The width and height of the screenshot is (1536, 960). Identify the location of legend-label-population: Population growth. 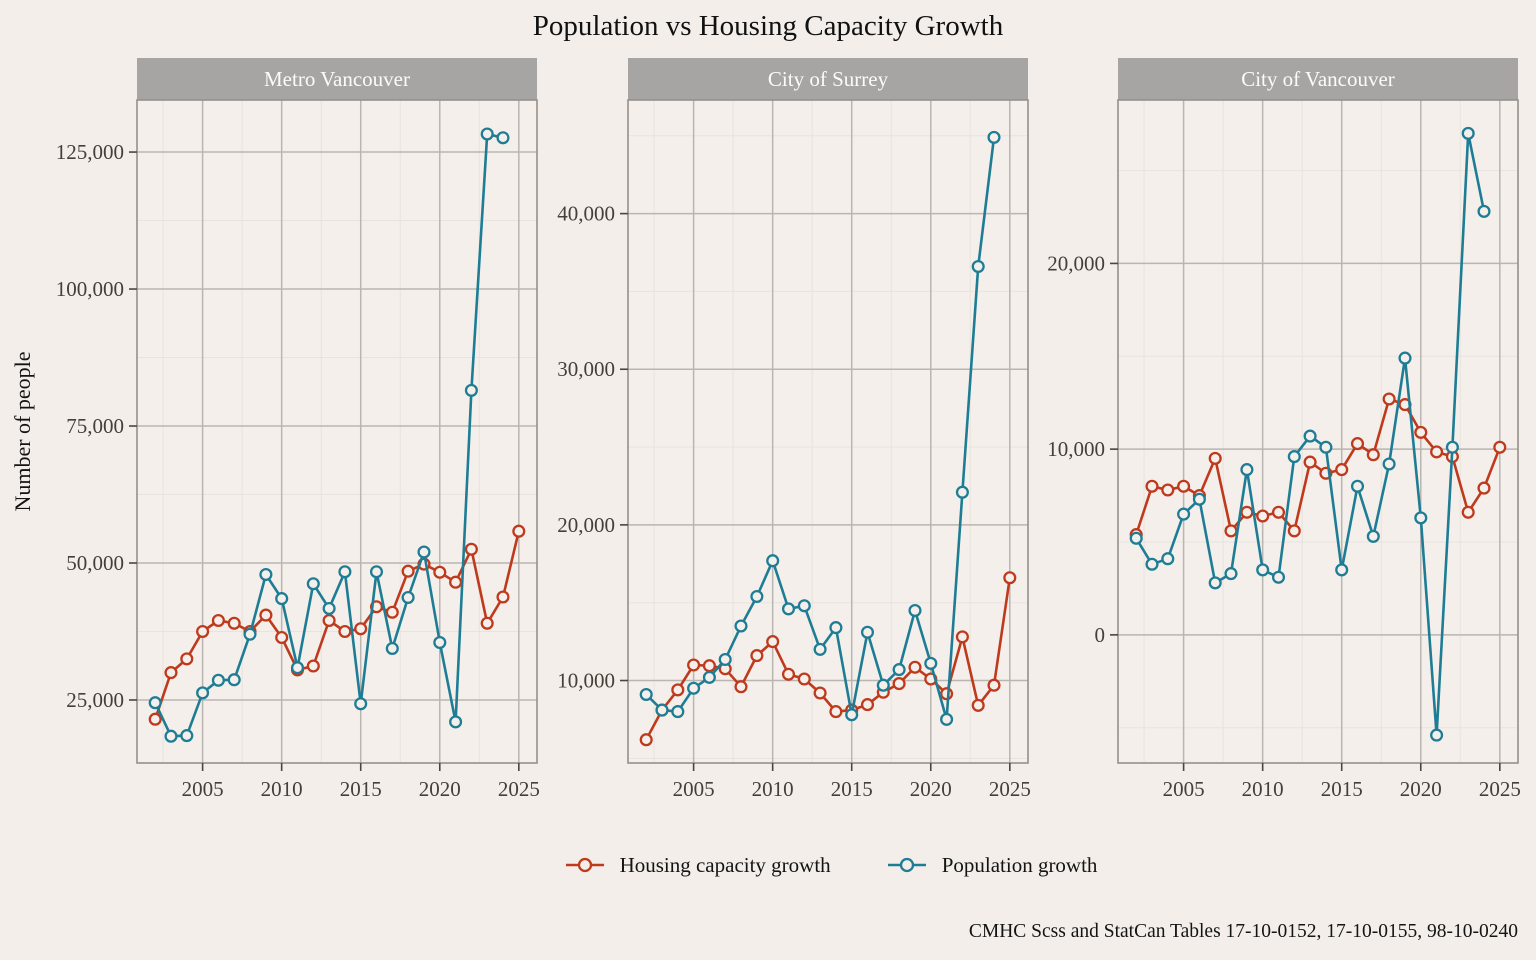
(1019, 864).